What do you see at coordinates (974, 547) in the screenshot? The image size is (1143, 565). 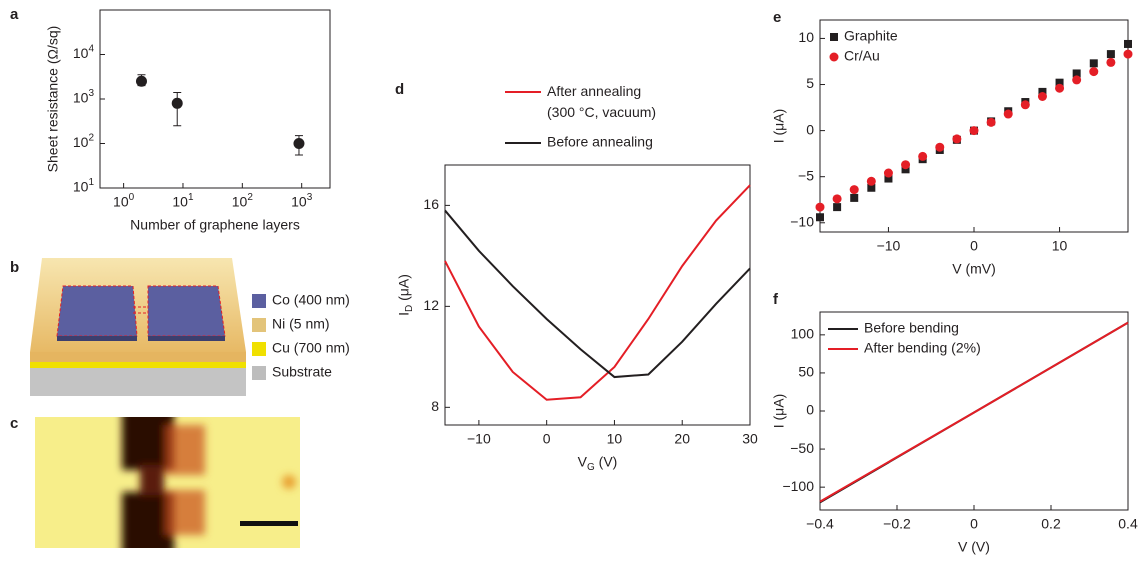 I see `x-axis-label: V (V)` at bounding box center [974, 547].